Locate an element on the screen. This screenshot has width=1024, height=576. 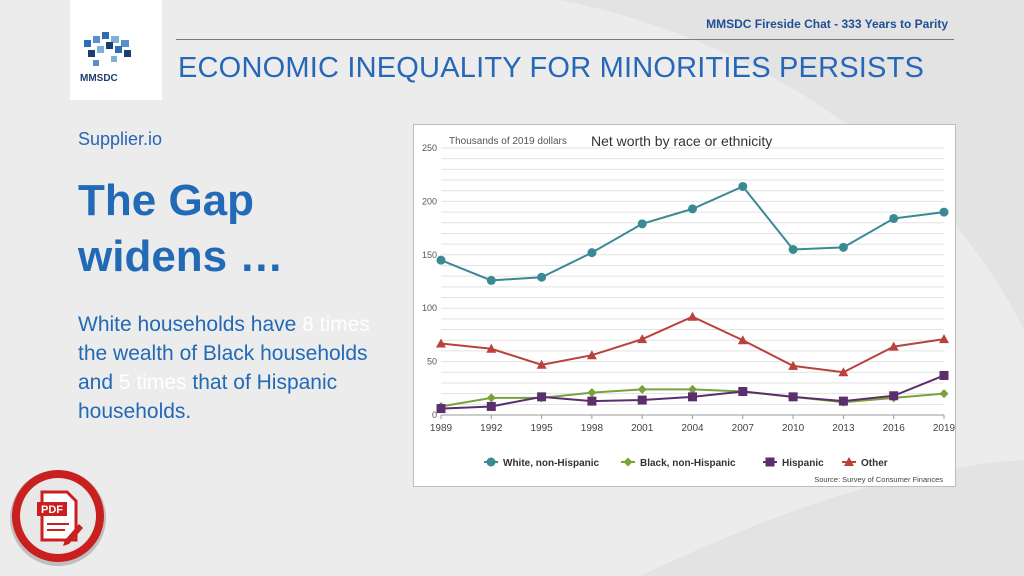
series-line-other is located at coordinates (692, 344).